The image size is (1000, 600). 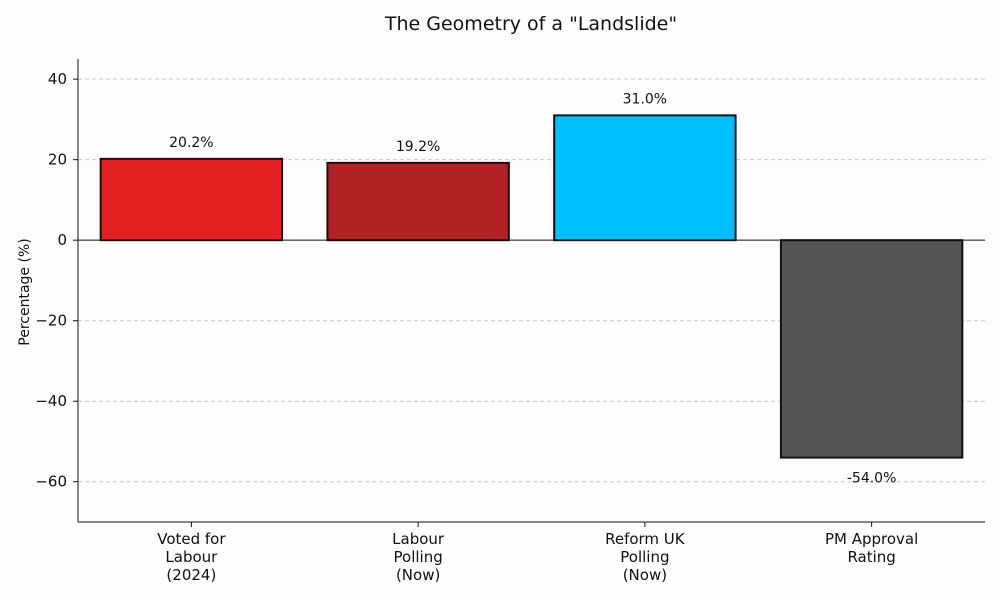 I want to click on data-label: 31.0%, so click(x=645, y=99).